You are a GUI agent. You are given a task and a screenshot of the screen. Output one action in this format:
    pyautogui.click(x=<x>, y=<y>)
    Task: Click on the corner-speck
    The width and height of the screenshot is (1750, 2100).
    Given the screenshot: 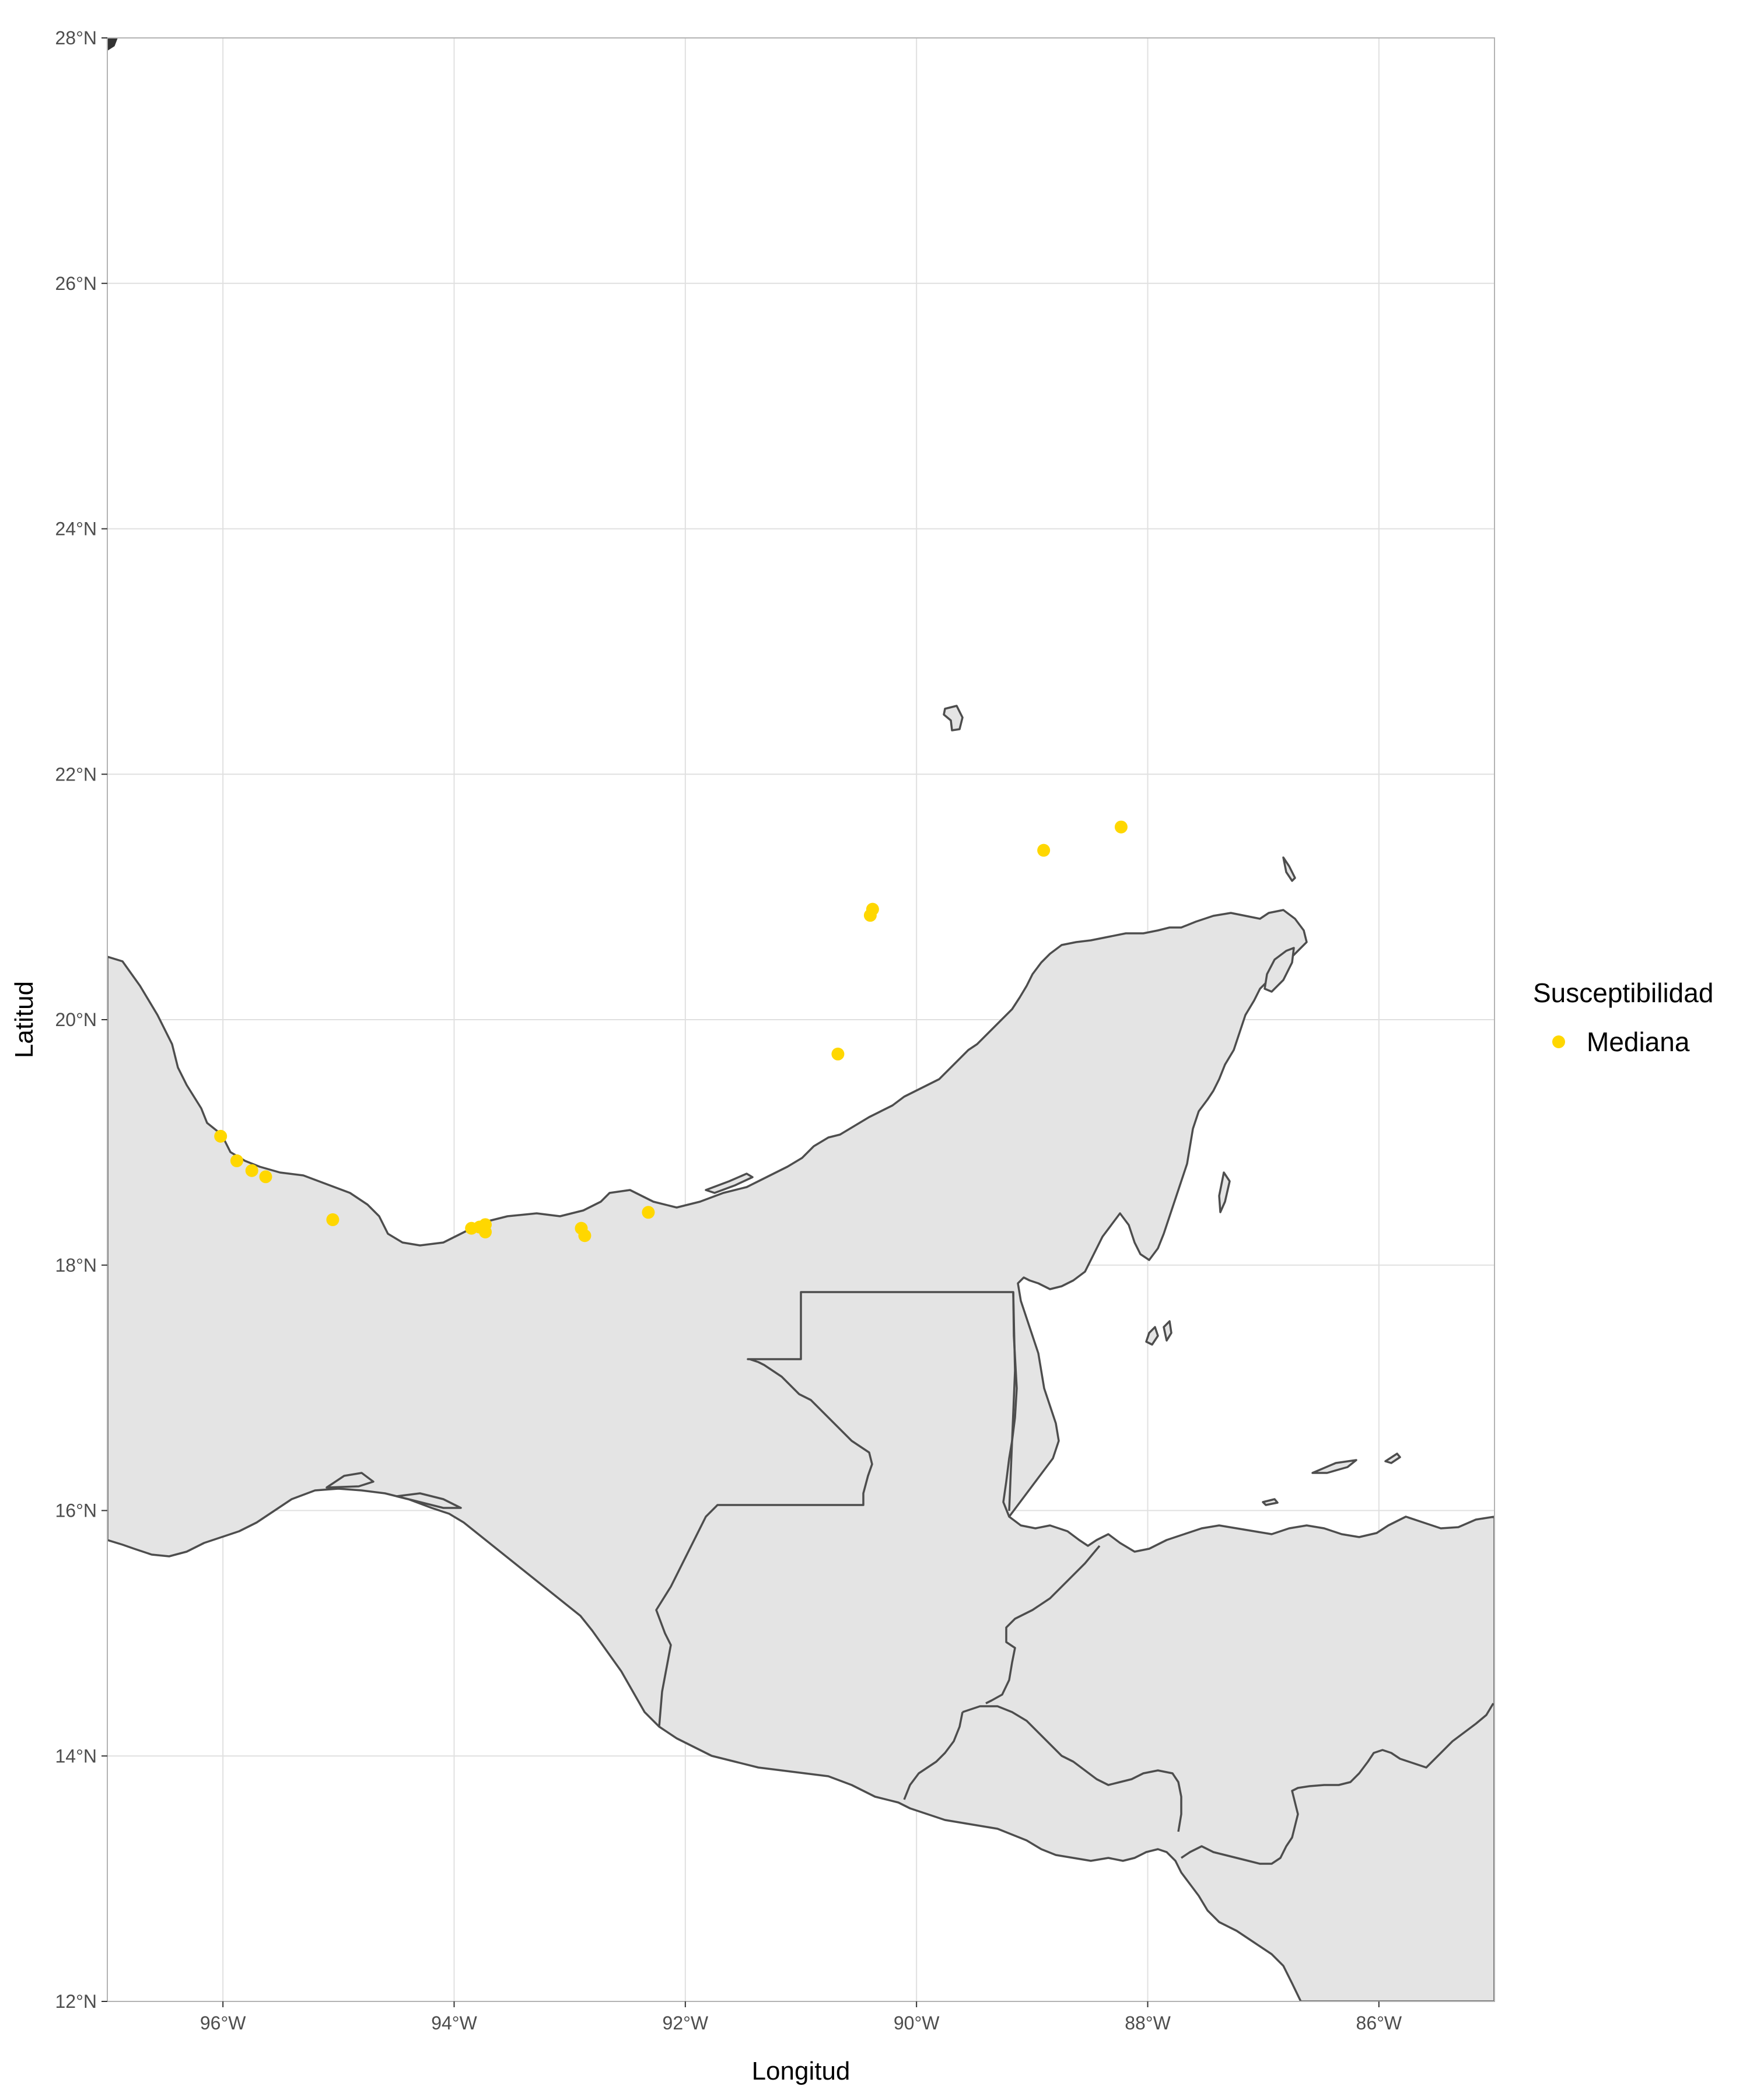 What is the action you would take?
    pyautogui.click(x=112, y=44)
    